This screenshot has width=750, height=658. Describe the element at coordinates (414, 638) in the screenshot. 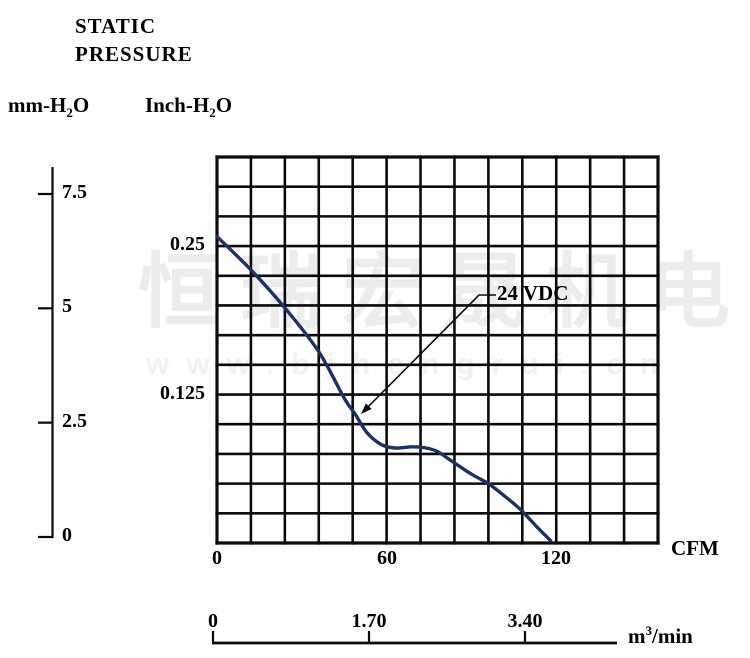

I see `secondary-x-axis` at that location.